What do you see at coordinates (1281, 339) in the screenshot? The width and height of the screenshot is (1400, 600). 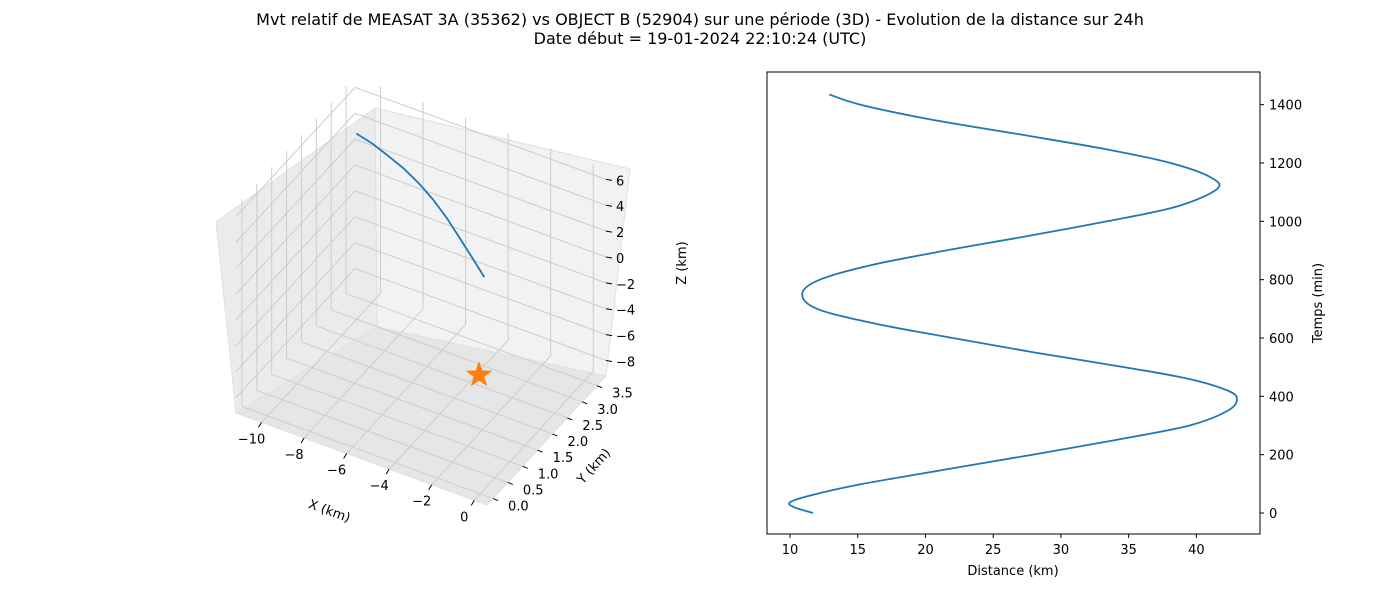 I see `y-tick-label: 600` at bounding box center [1281, 339].